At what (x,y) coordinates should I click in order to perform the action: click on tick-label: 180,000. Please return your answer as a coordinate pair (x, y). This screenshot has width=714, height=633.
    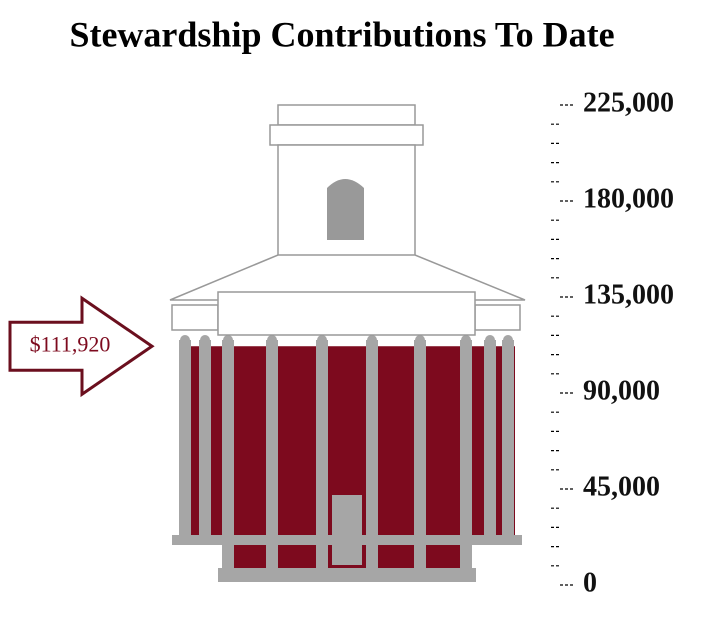
    Looking at the image, I should click on (628, 198).